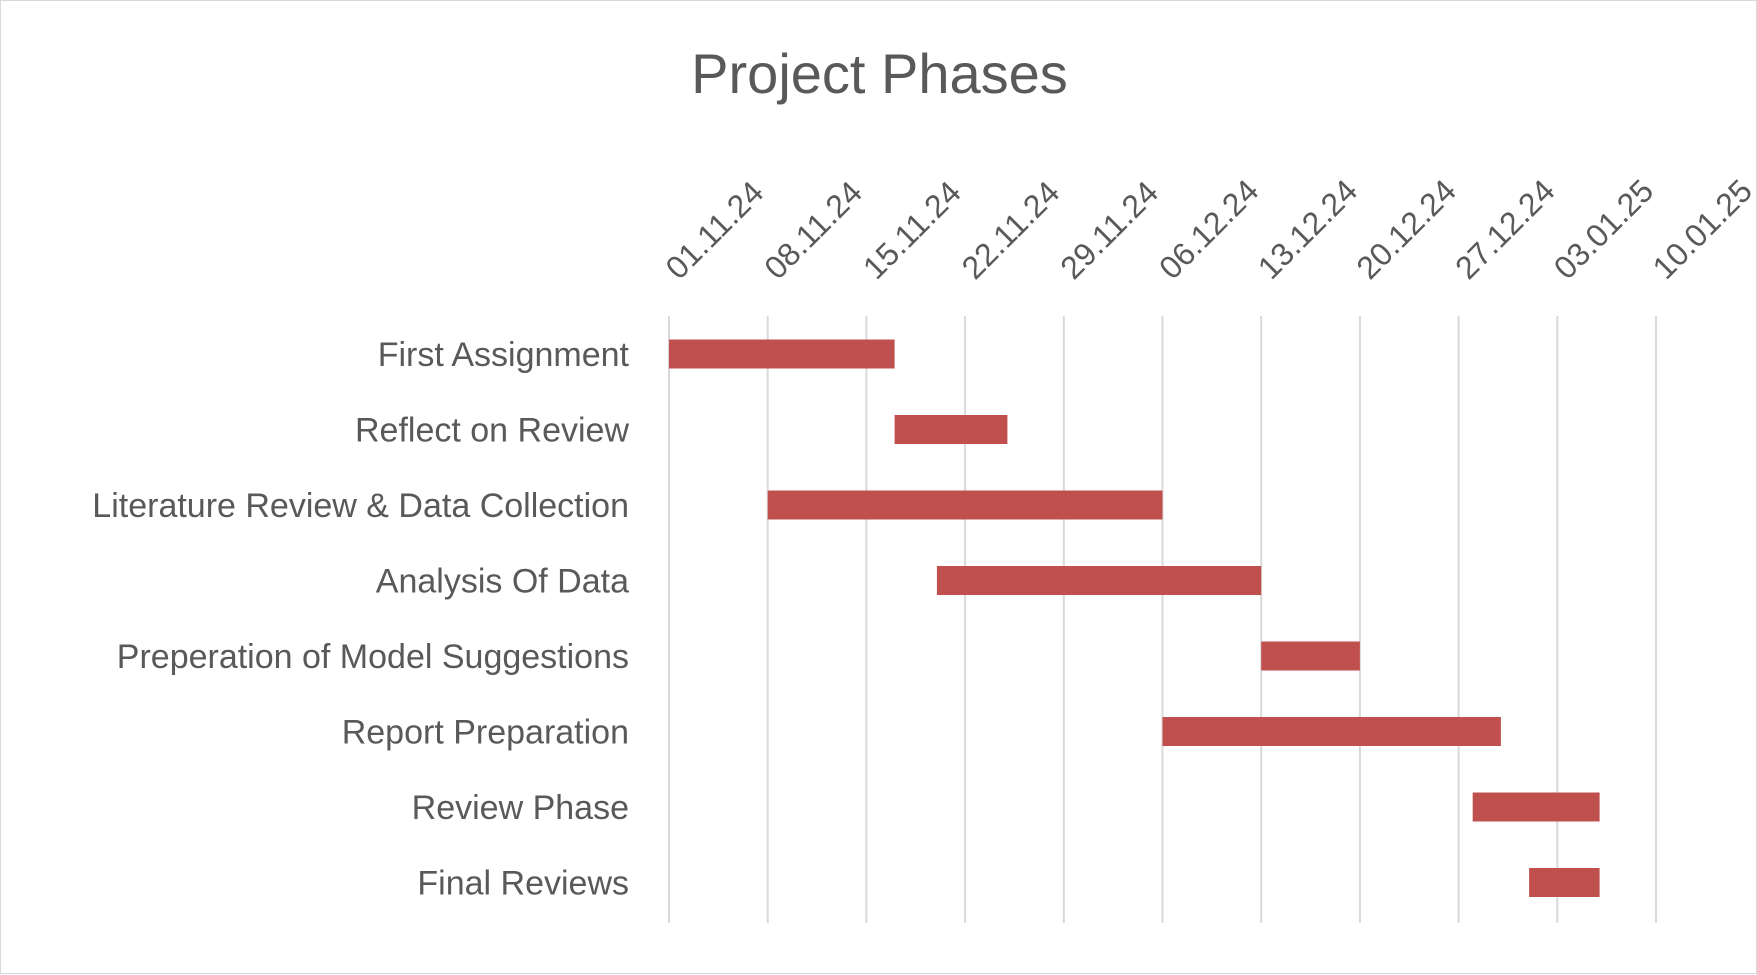 Image resolution: width=1757 pixels, height=975 pixels. Describe the element at coordinates (360, 506) in the screenshot. I see `y-tick-label: Literature Review & Data Collection` at that location.